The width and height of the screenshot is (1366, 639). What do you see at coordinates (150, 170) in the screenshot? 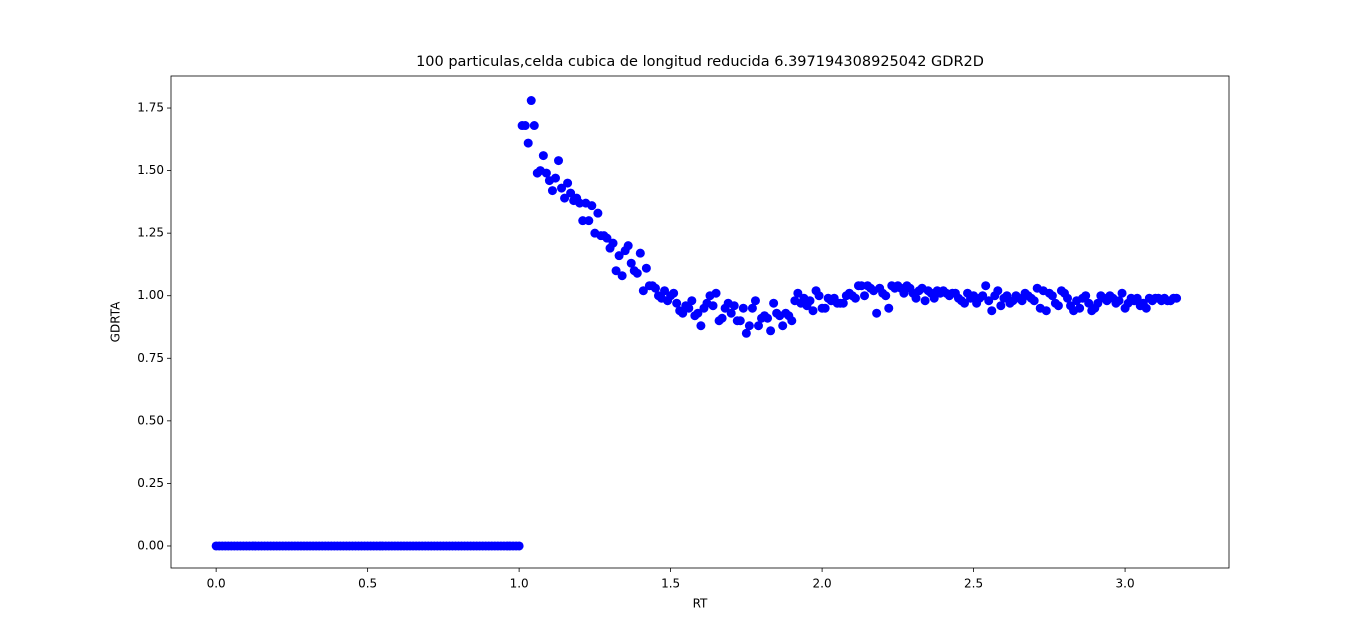
I see `y-tick-label: 1.50` at bounding box center [150, 170].